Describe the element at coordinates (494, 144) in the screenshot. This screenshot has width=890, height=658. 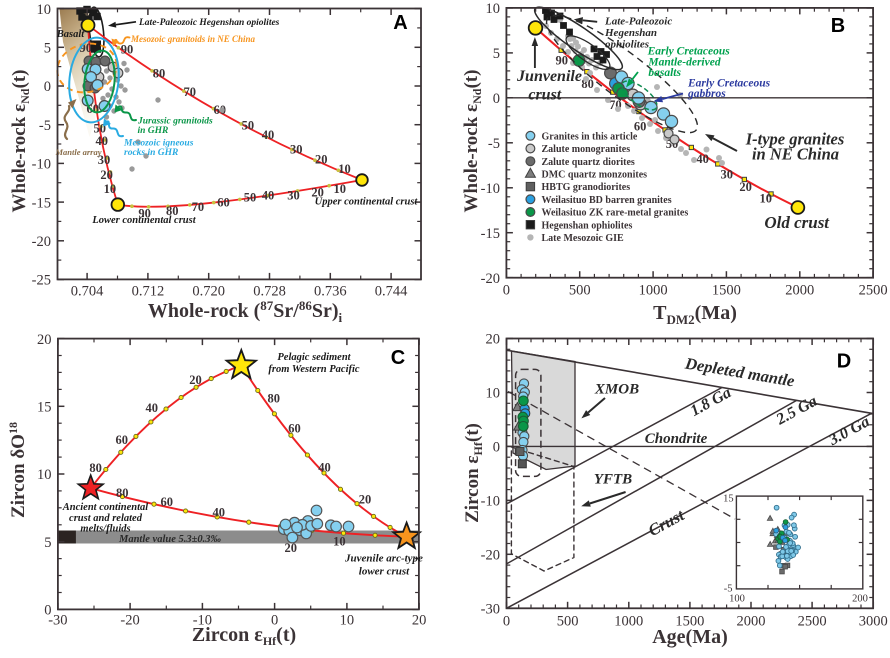
I see `svg-text: -5` at that location.